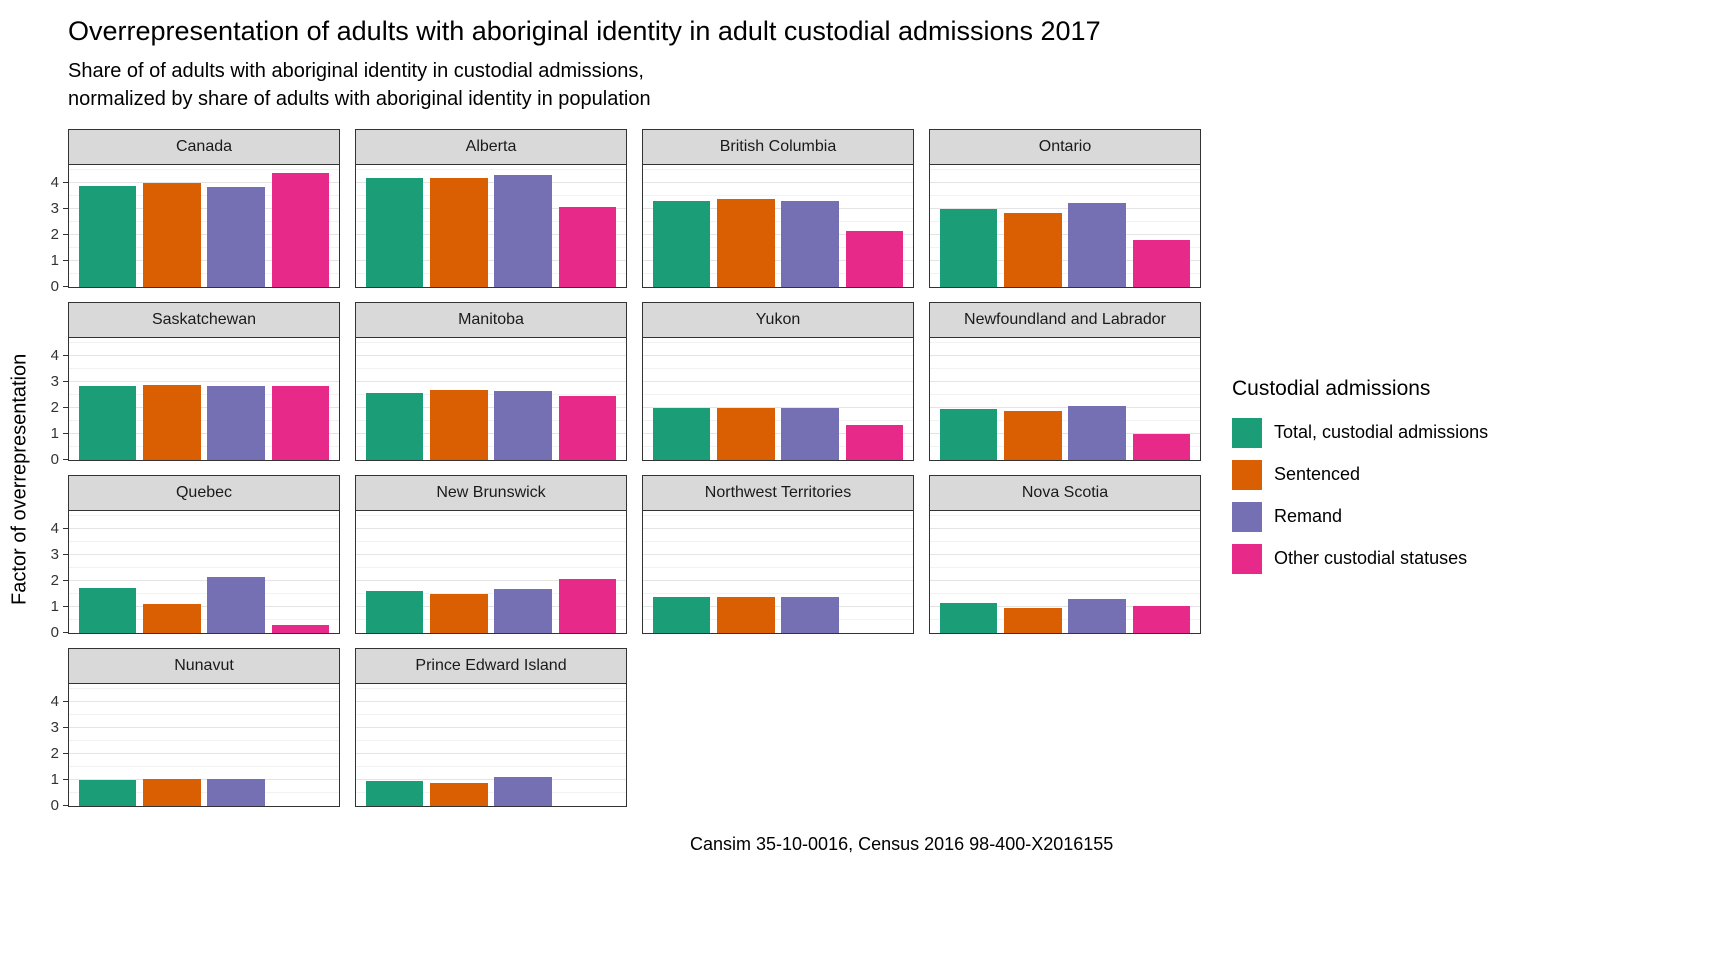  I want to click on facet-strip-label: Yukon, so click(778, 320).